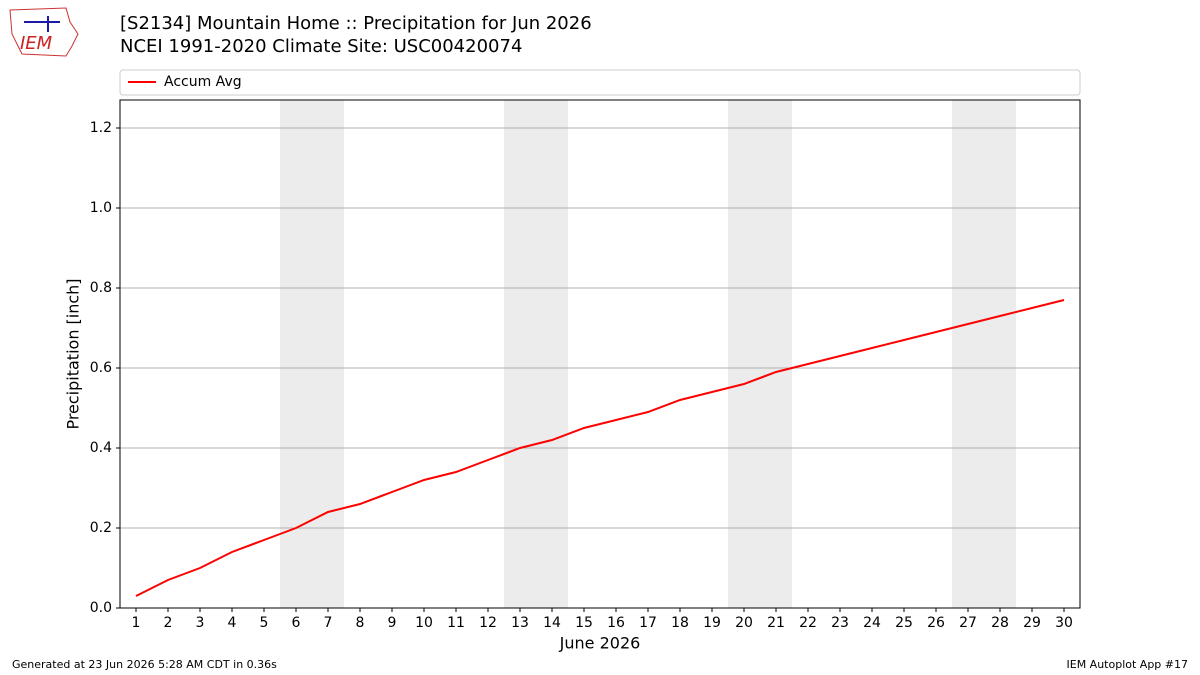  I want to click on x-tick-label: 12, so click(488, 623).